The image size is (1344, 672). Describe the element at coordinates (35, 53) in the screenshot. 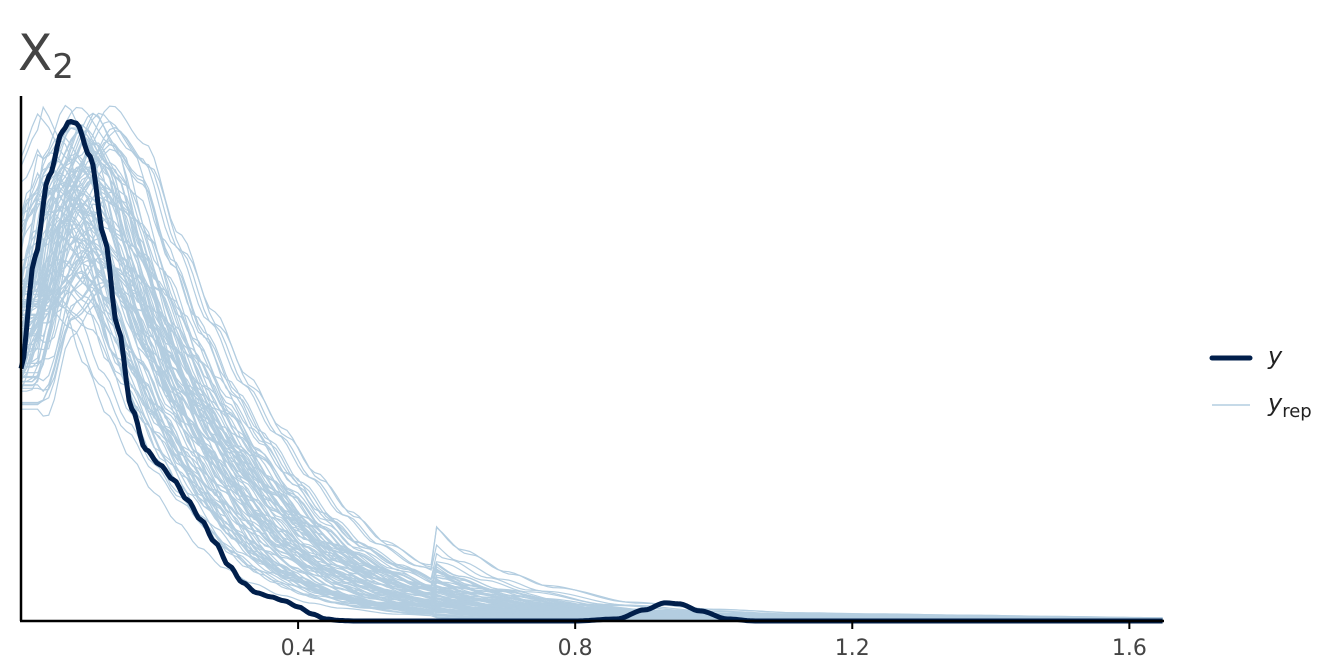

I see `chart-title-main: X` at that location.